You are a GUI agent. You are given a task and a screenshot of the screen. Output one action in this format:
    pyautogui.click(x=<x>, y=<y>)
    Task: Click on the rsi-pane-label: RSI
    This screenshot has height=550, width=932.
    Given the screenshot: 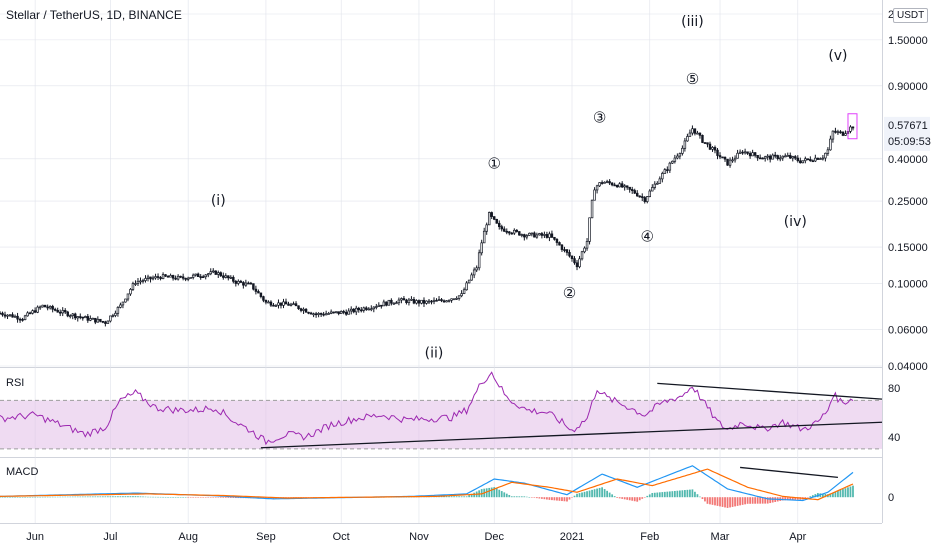 What is the action you would take?
    pyautogui.click(x=15, y=383)
    